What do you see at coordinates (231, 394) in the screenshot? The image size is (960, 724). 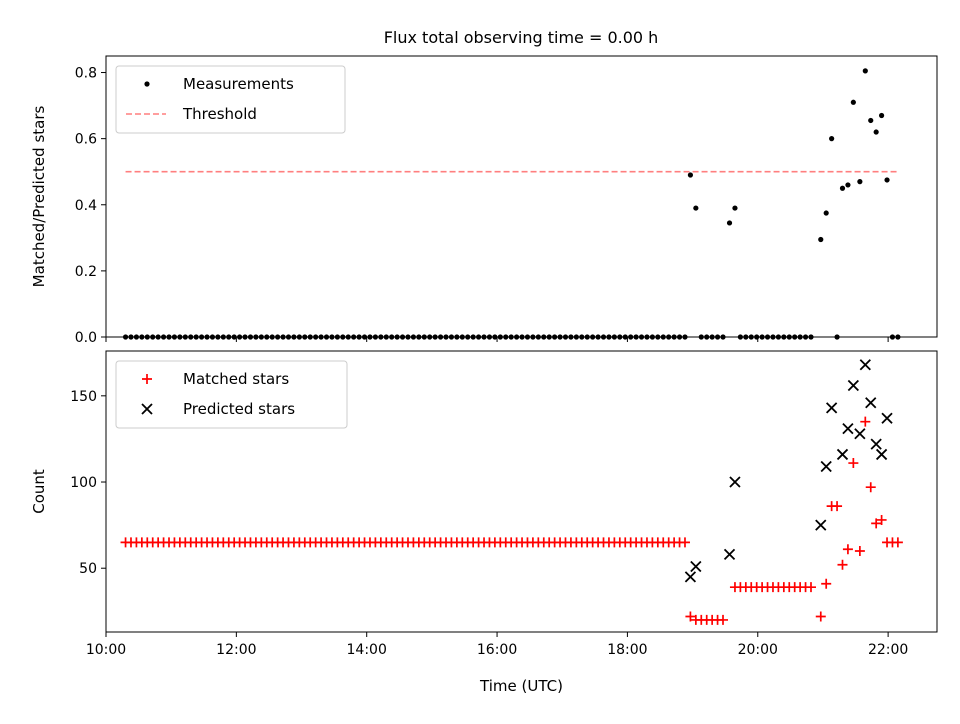 I see `legend-box` at bounding box center [231, 394].